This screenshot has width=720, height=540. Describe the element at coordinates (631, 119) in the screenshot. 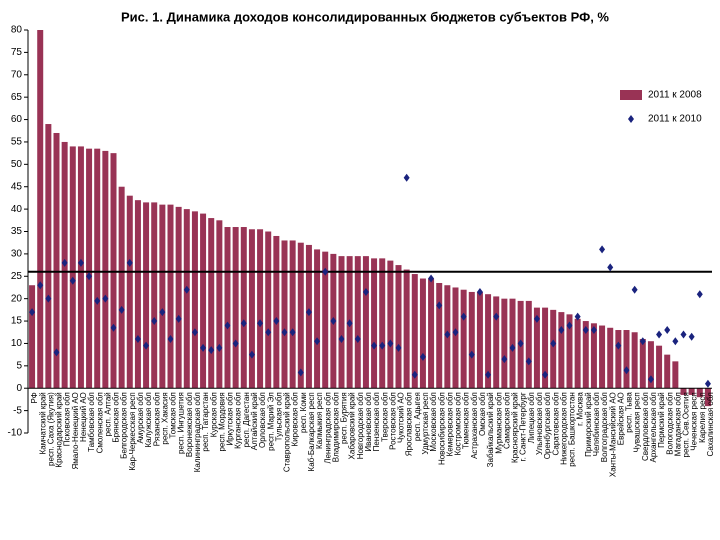

I see `legend-marker` at that location.